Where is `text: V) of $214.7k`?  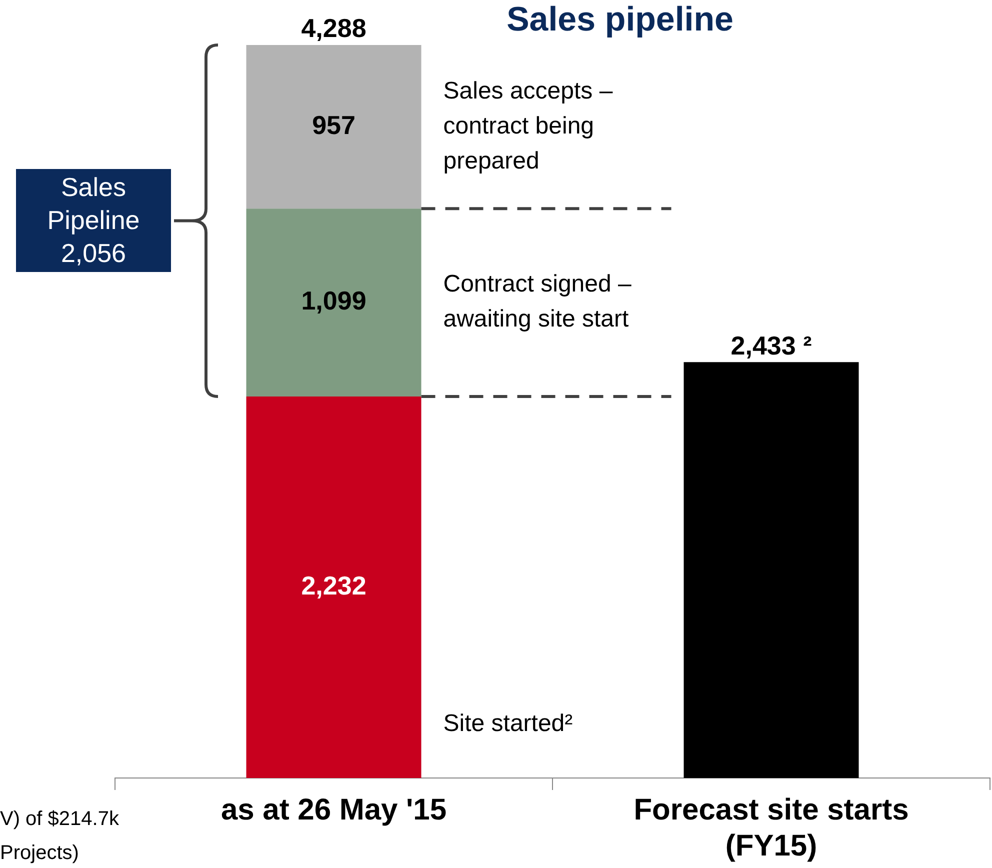
text: V) of $214.7k is located at coordinates (59, 819).